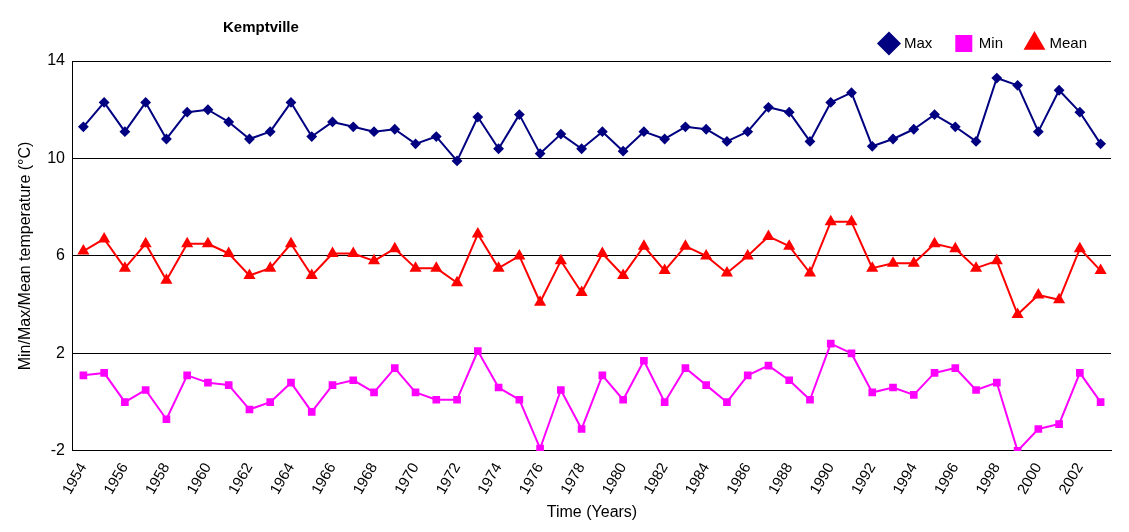 The image size is (1129, 532). I want to click on legend-label: Min, so click(990, 42).